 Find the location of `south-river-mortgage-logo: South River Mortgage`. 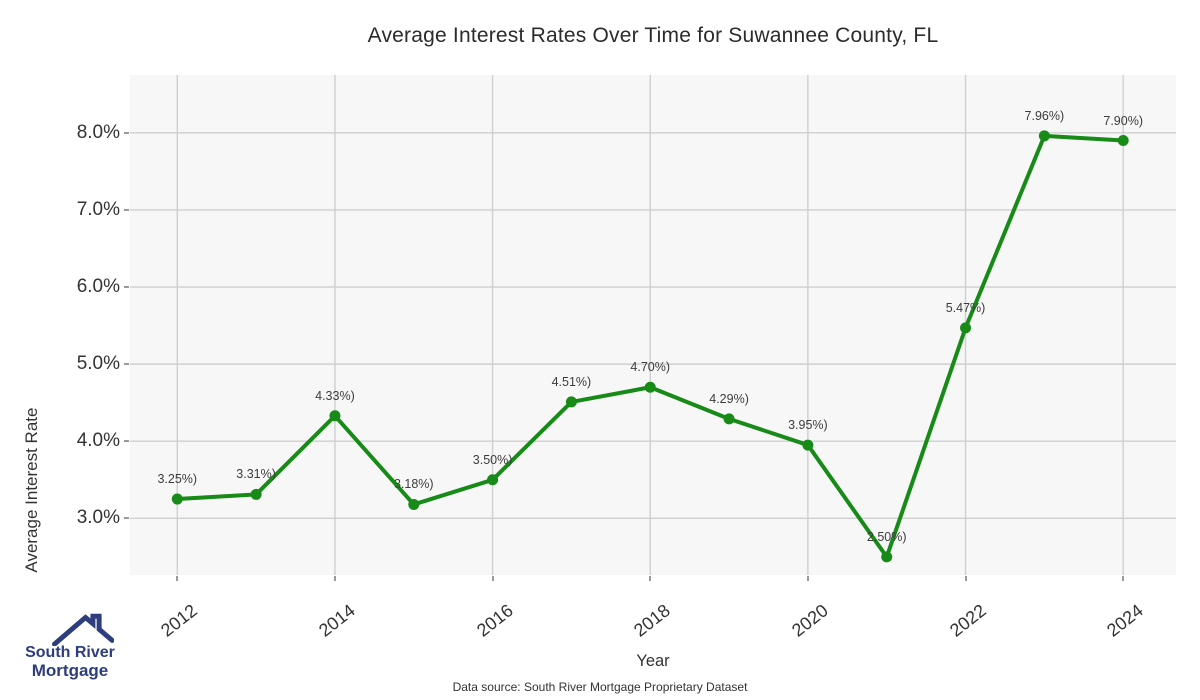

south-river-mortgage-logo: South River Mortgage is located at coordinates (70, 645).